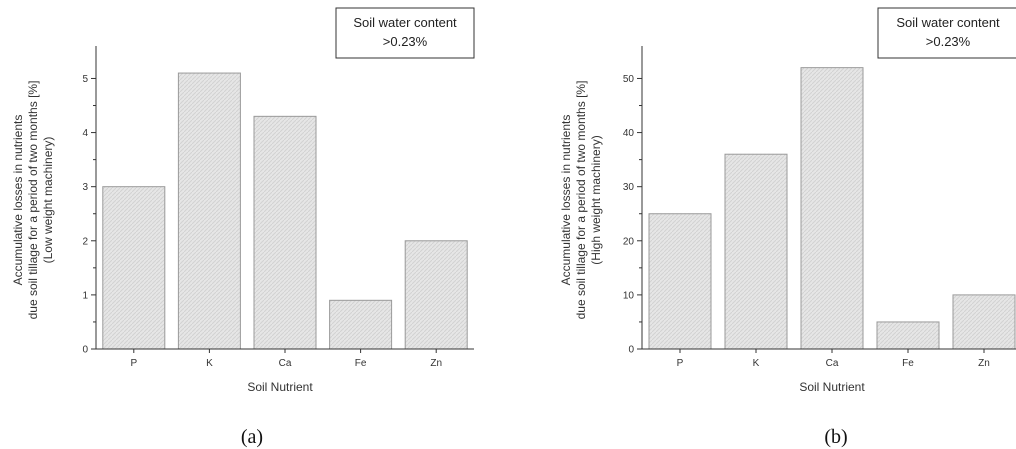 The image size is (1016, 449). Describe the element at coordinates (596, 199) in the screenshot. I see `y-axis-title-line-3: (High weight machinery)` at that location.